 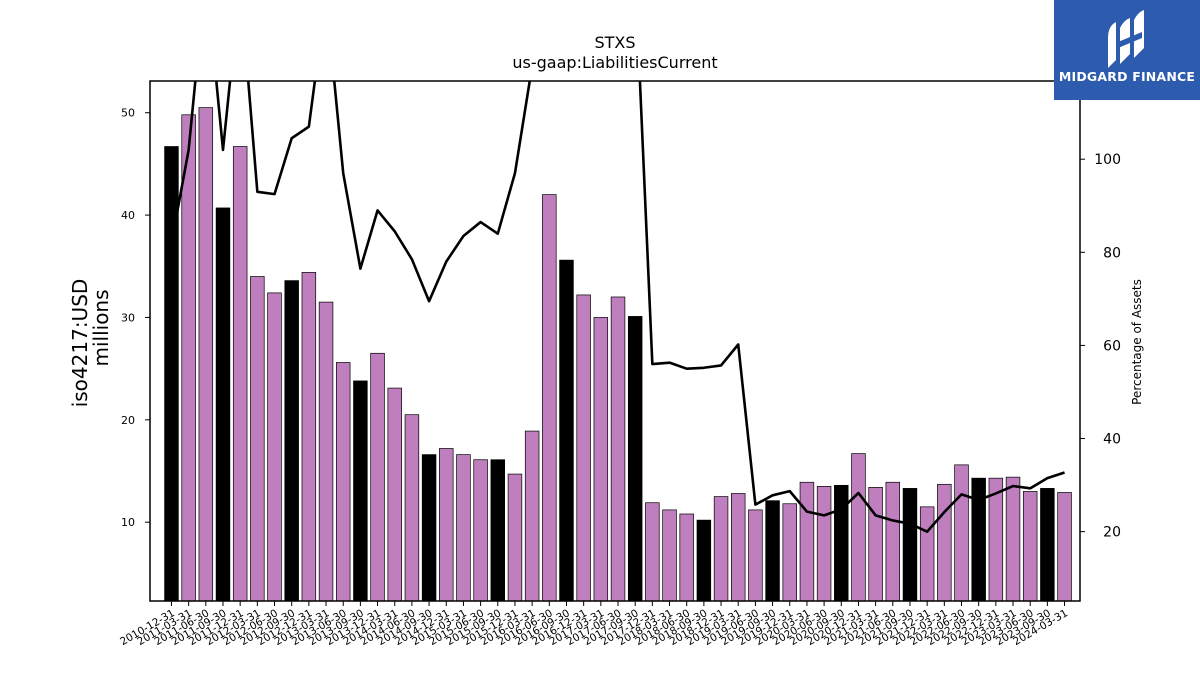 What do you see at coordinates (1126, 39) in the screenshot?
I see `midgard-logo-icon` at bounding box center [1126, 39].